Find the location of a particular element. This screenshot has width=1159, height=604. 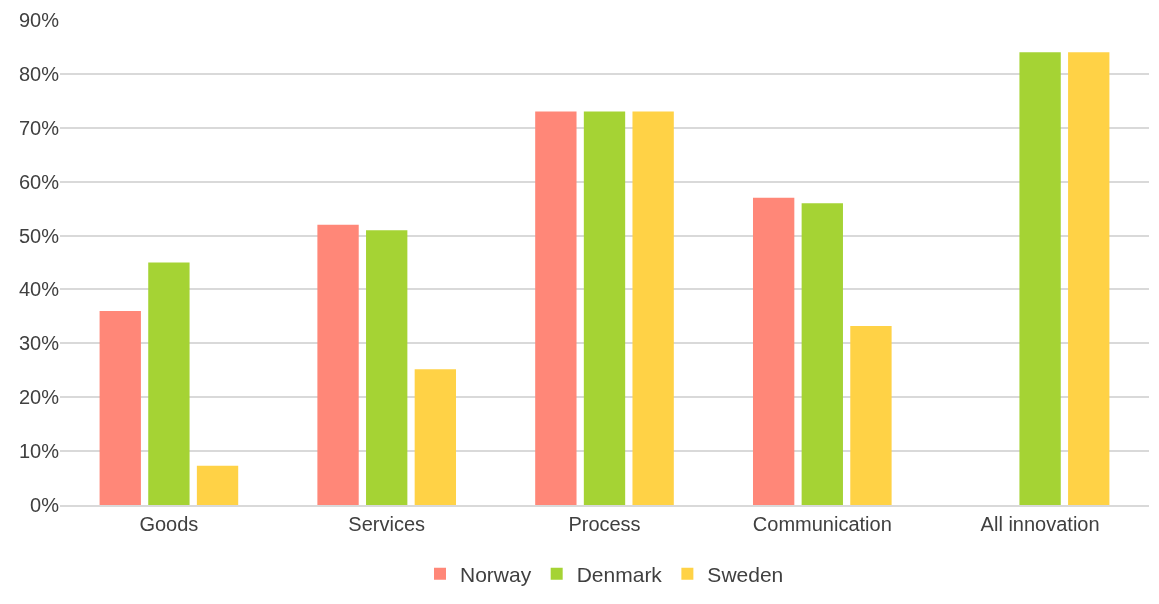

x-tick-label: Communication is located at coordinates (822, 524).